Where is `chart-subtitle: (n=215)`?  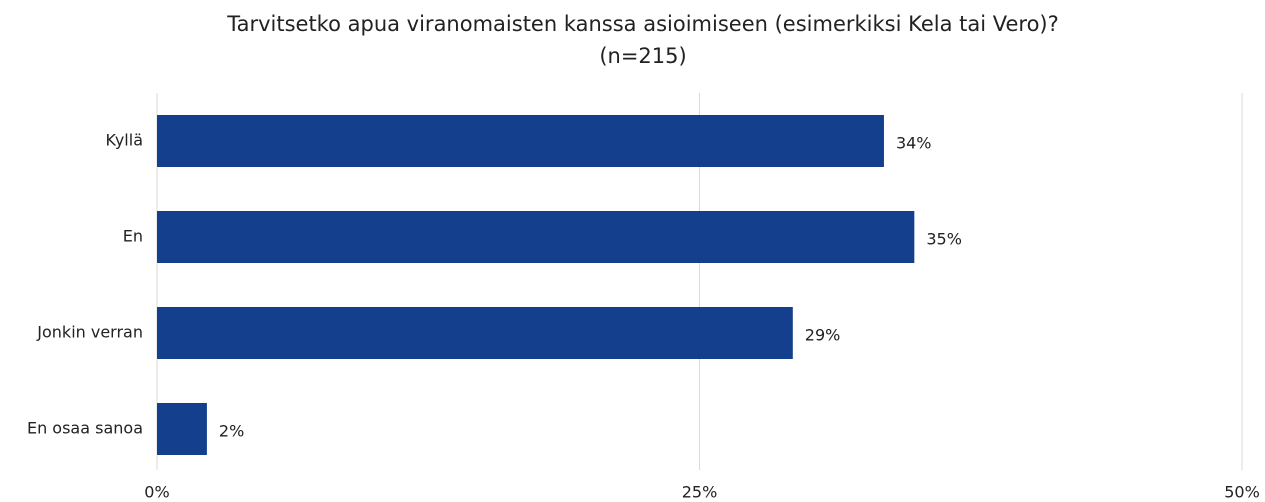 chart-subtitle: (n=215) is located at coordinates (642, 56).